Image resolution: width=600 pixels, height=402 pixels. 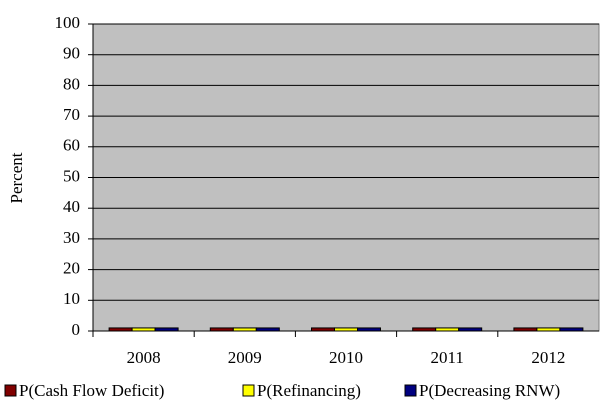 I want to click on x-tick-label: 2009, so click(x=245, y=357).